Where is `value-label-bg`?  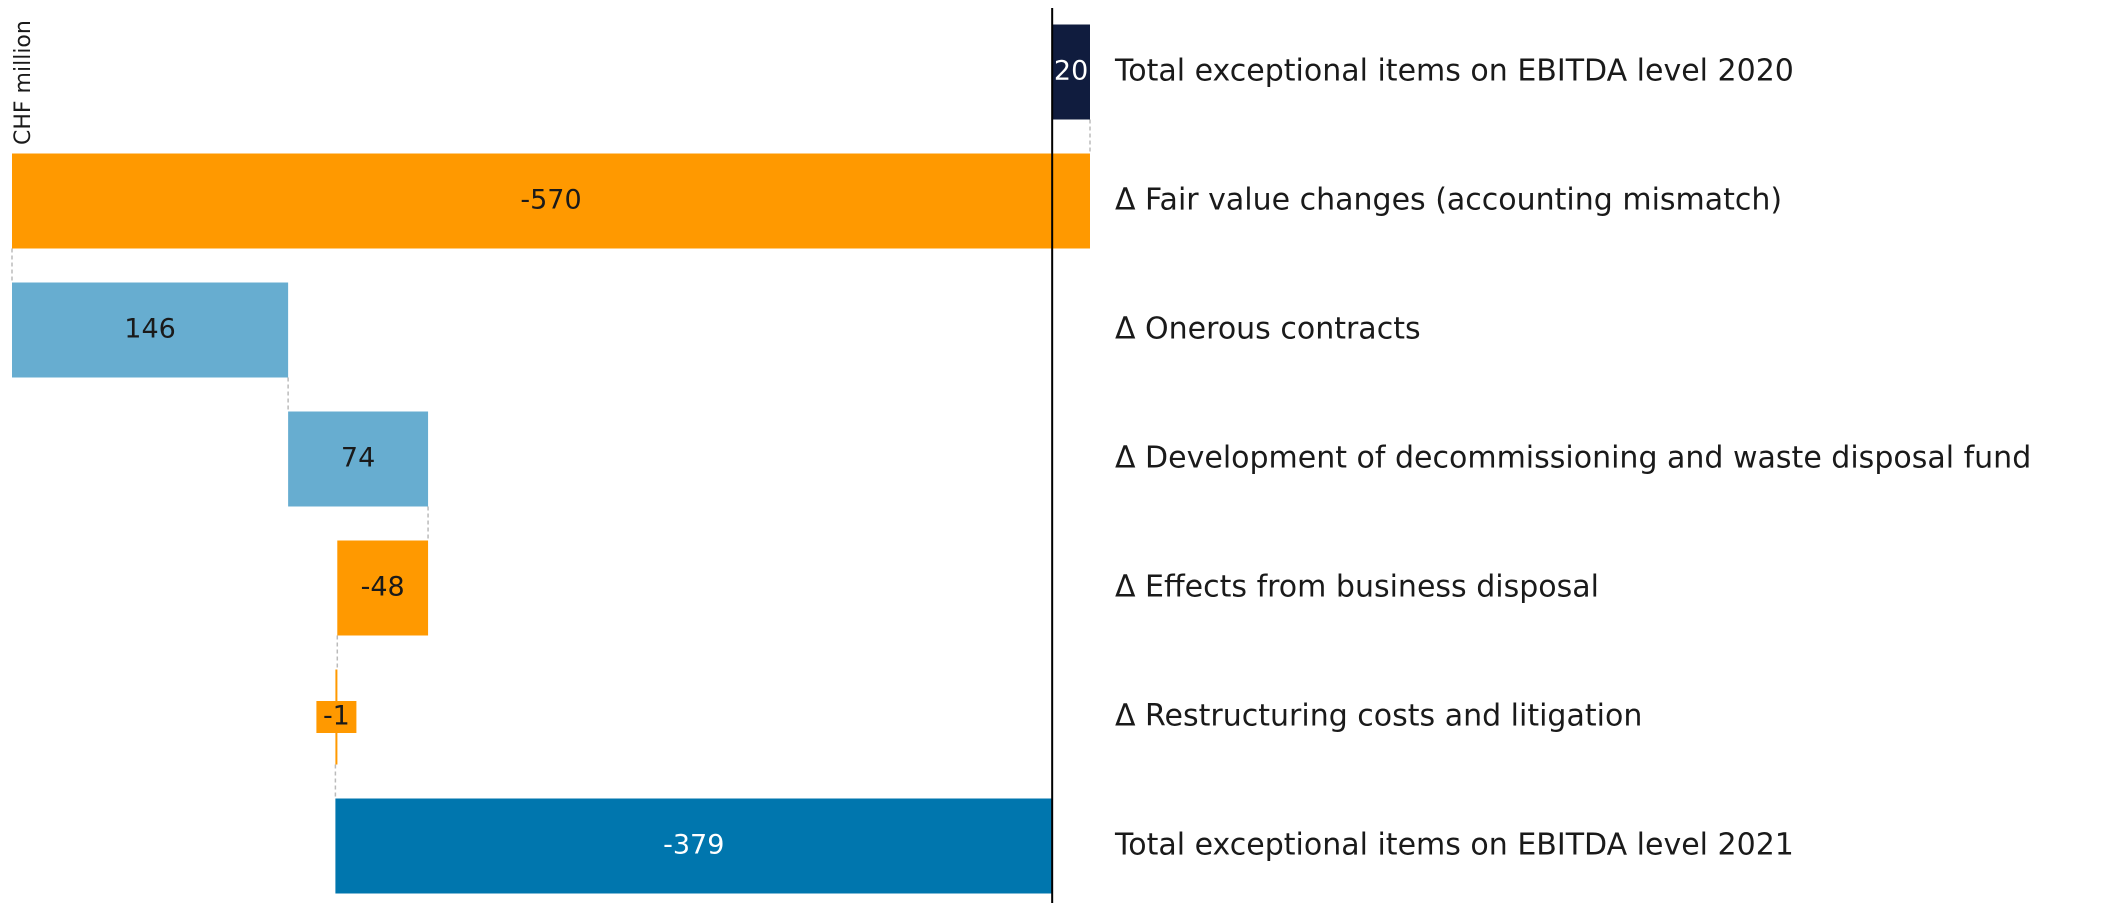
value-label-bg is located at coordinates (336, 717).